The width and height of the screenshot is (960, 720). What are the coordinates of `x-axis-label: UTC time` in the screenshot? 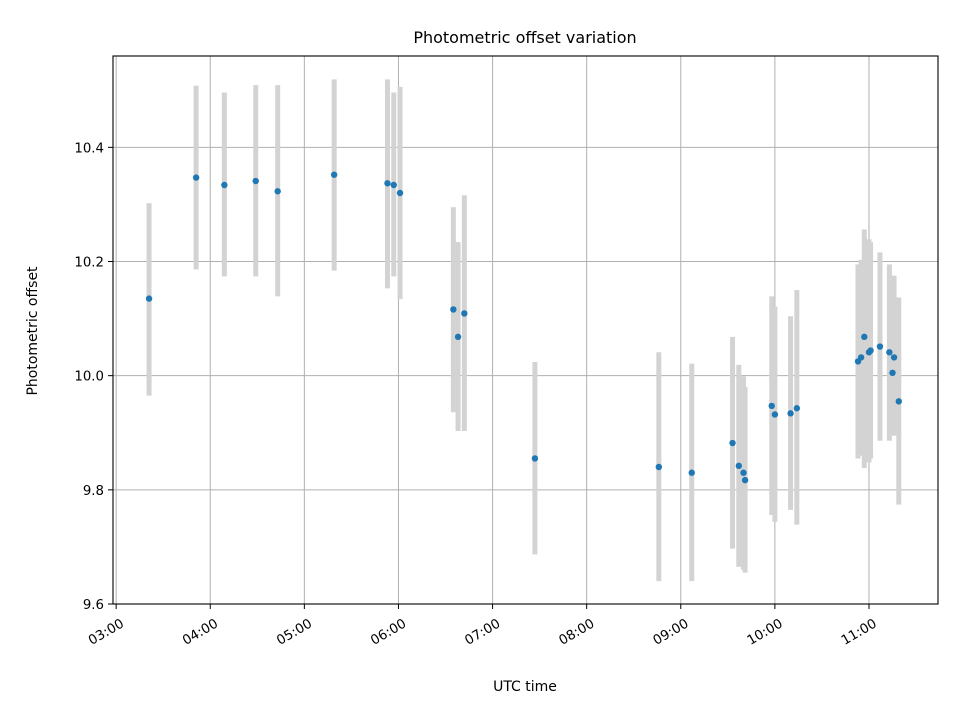 It's located at (525, 687).